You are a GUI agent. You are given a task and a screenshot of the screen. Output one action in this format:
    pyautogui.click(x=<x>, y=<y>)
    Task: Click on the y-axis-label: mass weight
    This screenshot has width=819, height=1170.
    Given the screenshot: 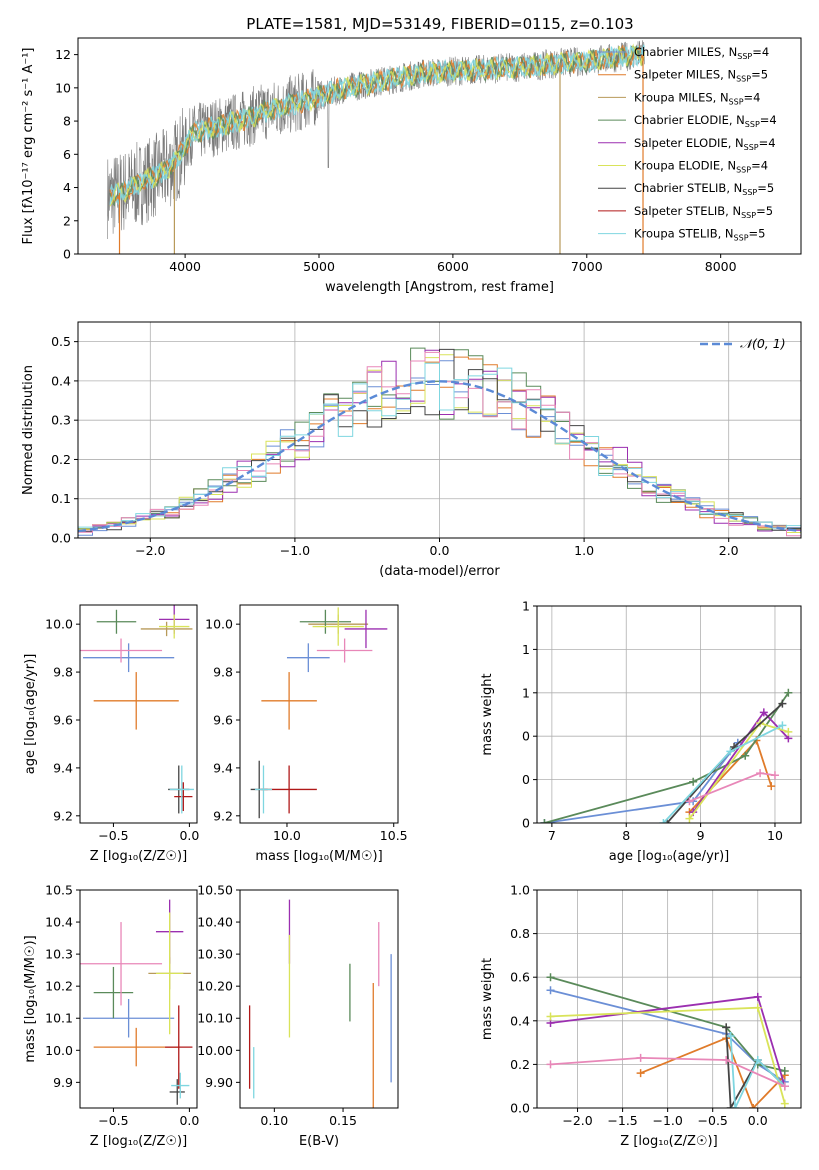 What is the action you would take?
    pyautogui.click(x=487, y=999)
    